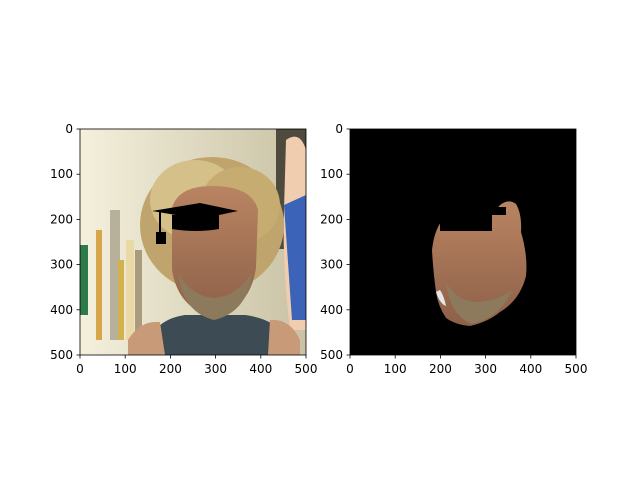  What do you see at coordinates (331, 219) in the screenshot?
I see `right-ytick-label: 200` at bounding box center [331, 219].